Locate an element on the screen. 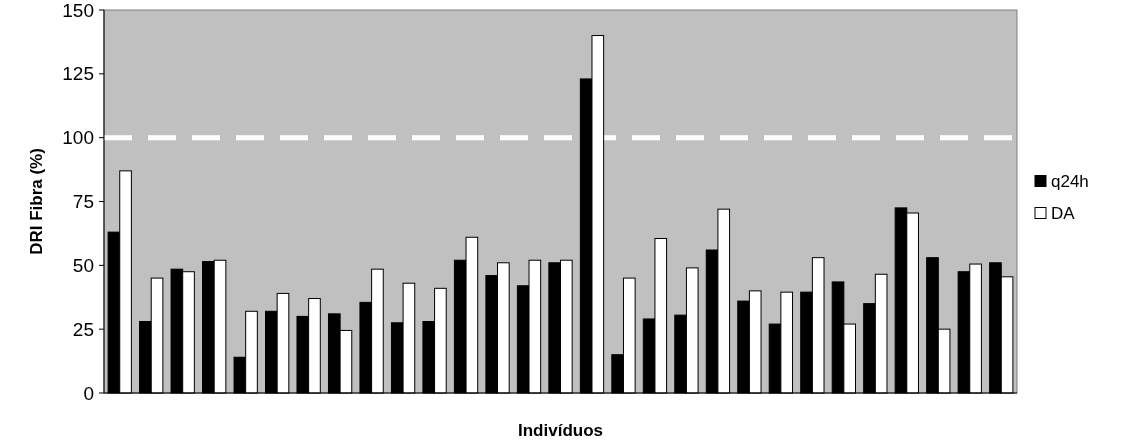 This screenshot has height=448, width=1134. y-tick-label: 0 is located at coordinates (88, 393).